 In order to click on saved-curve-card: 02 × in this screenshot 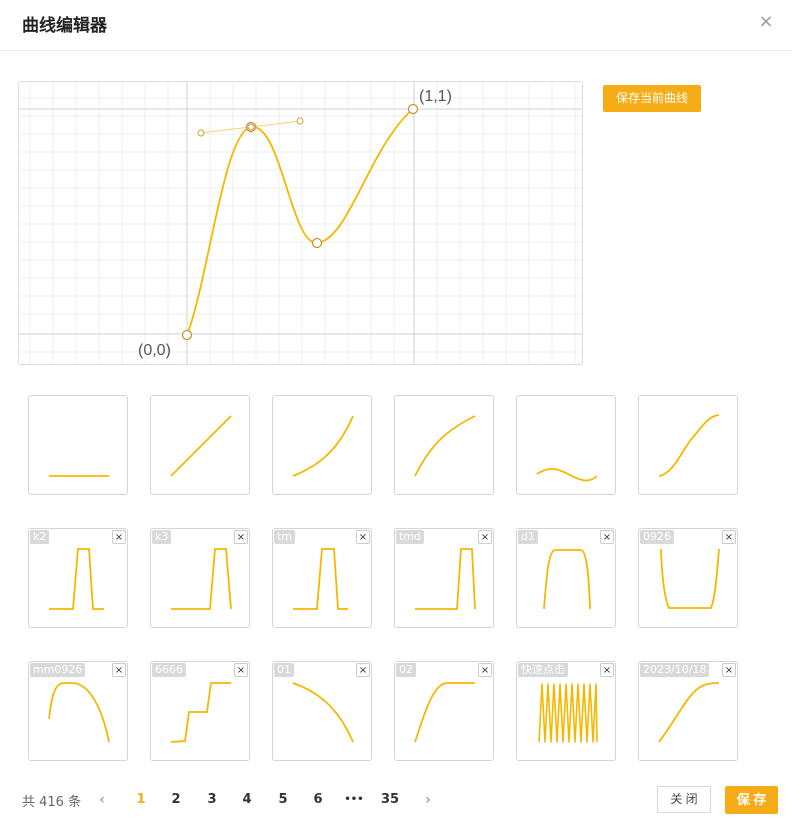, I will do `click(444, 711)`.